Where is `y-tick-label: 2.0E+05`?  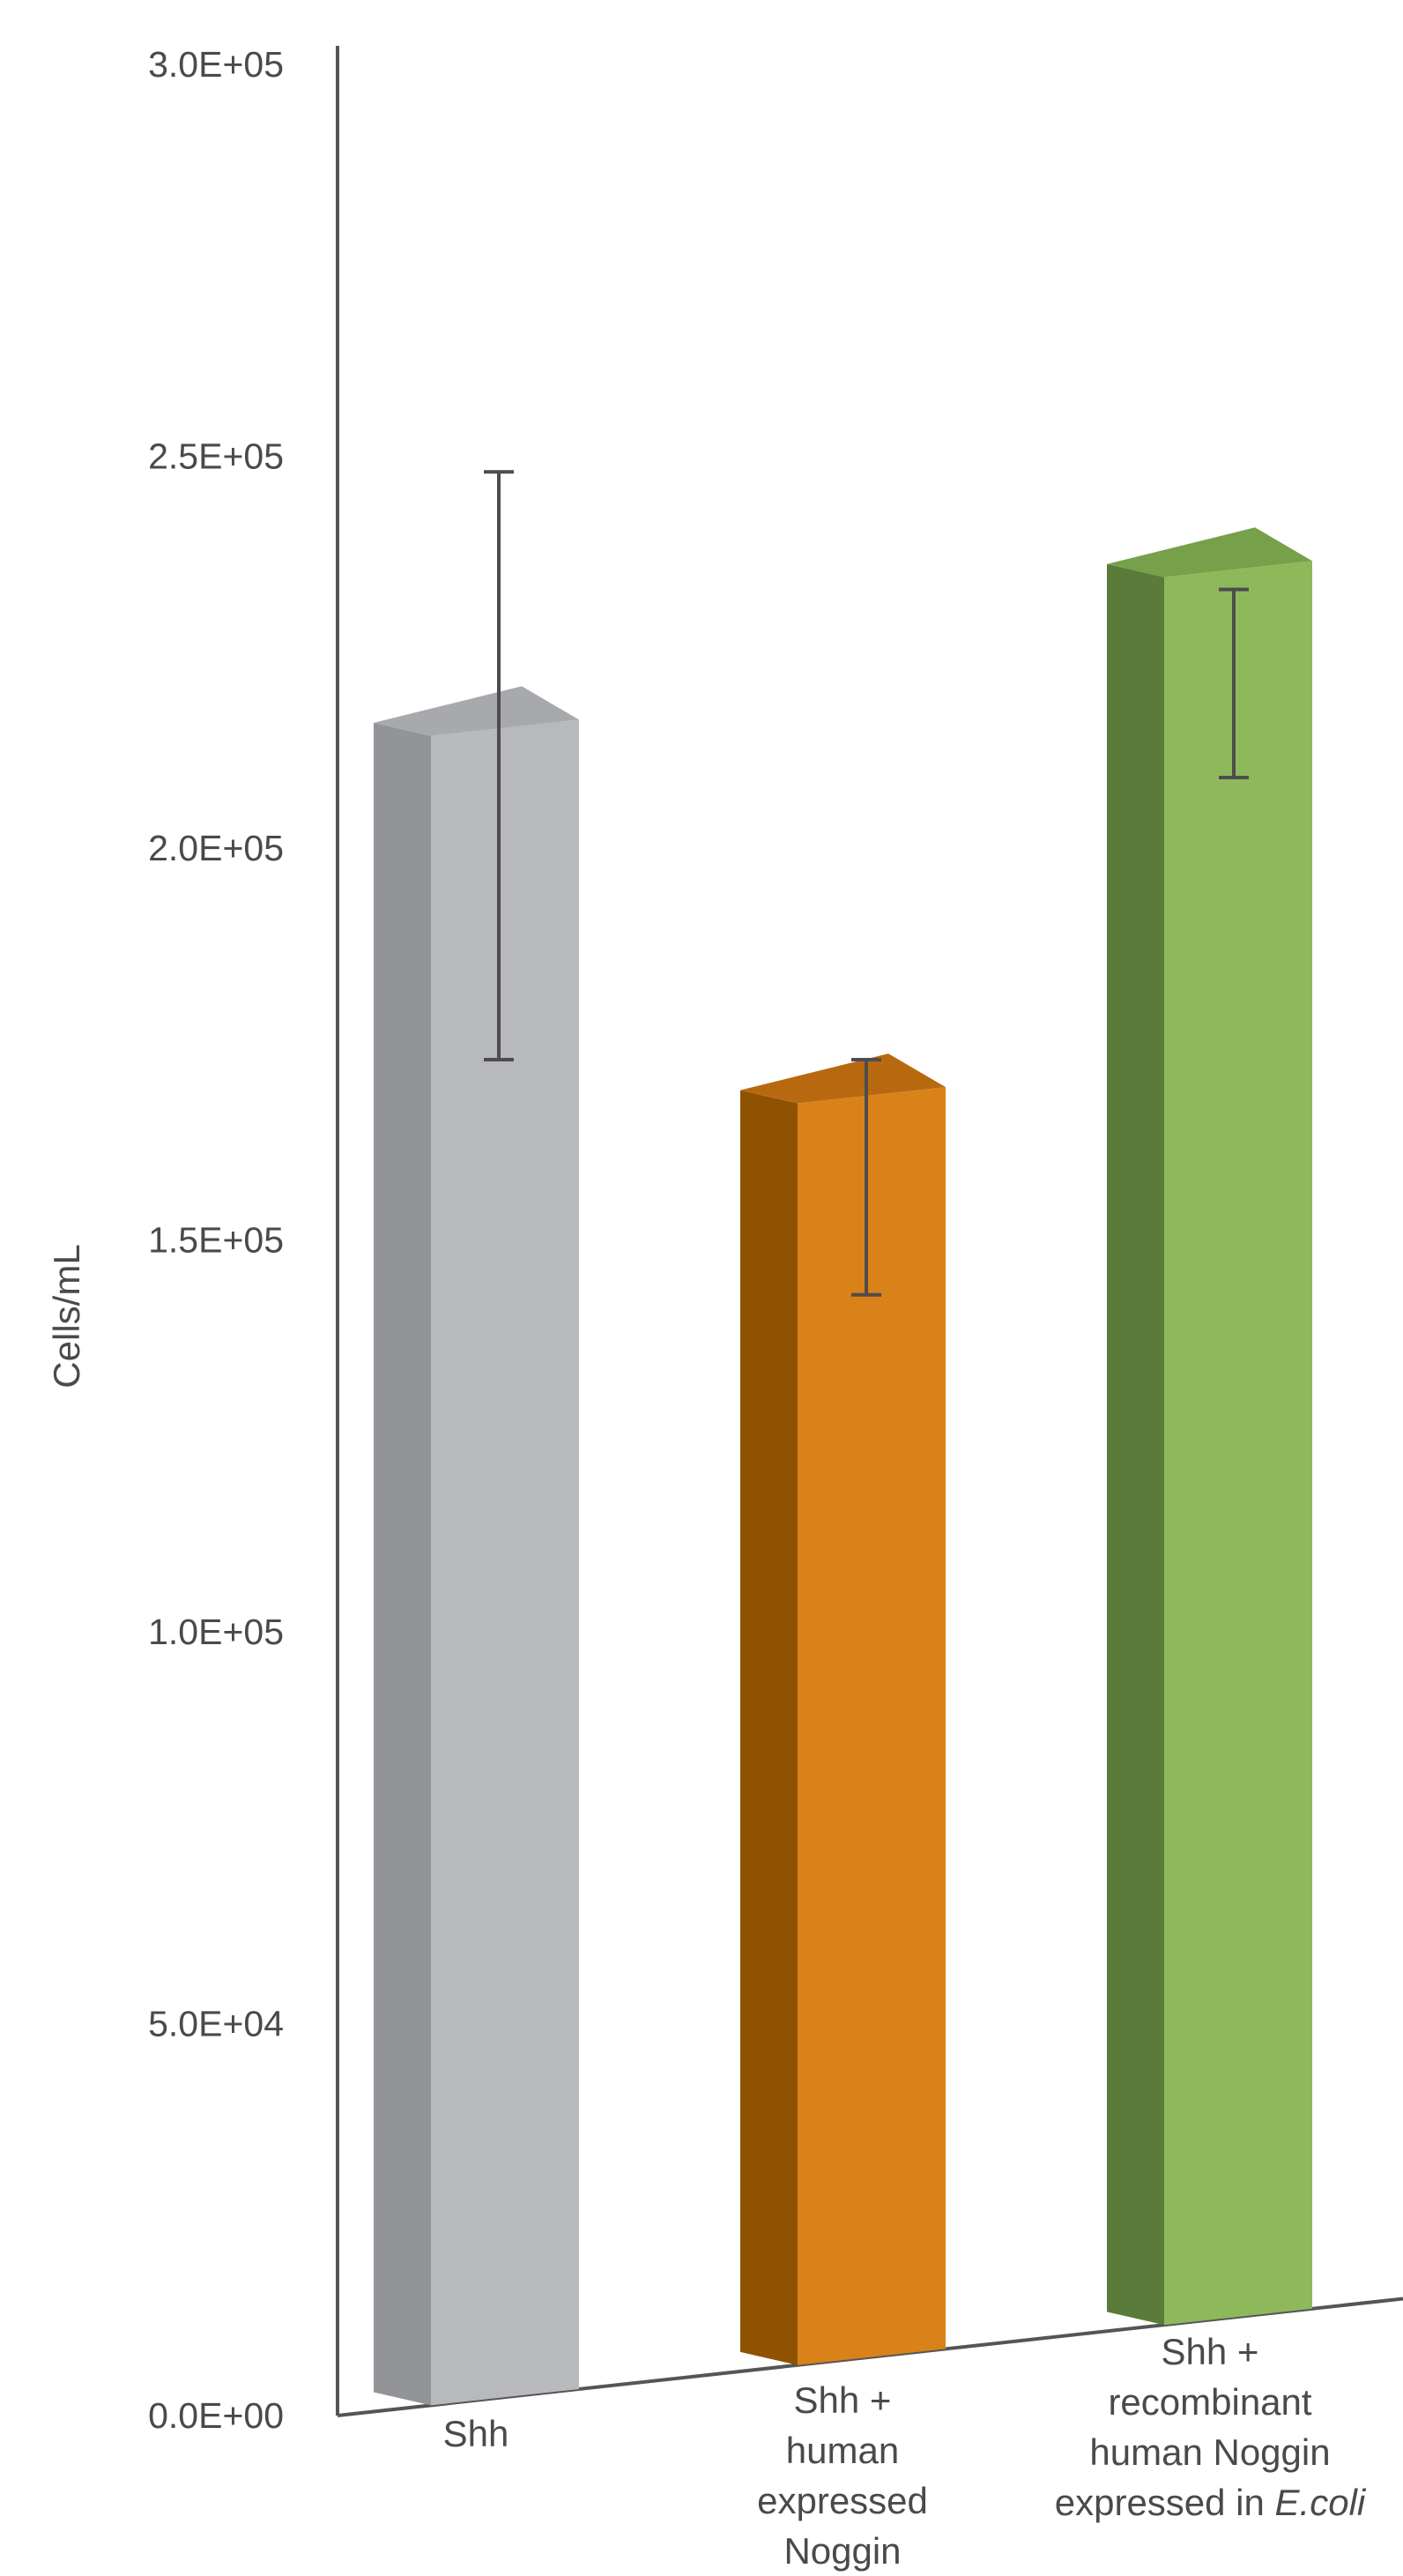
y-tick-label: 2.0E+05 is located at coordinates (216, 848).